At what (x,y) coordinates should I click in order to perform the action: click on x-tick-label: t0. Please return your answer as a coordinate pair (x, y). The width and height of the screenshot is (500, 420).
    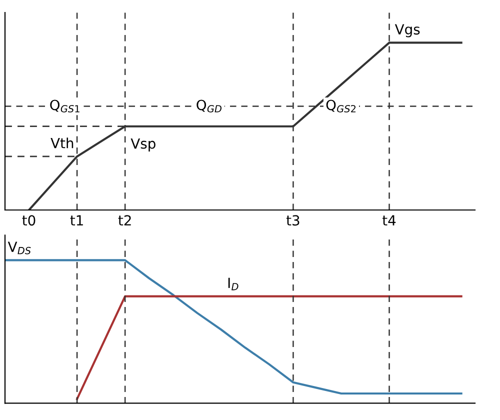
    Looking at the image, I should click on (29, 220).